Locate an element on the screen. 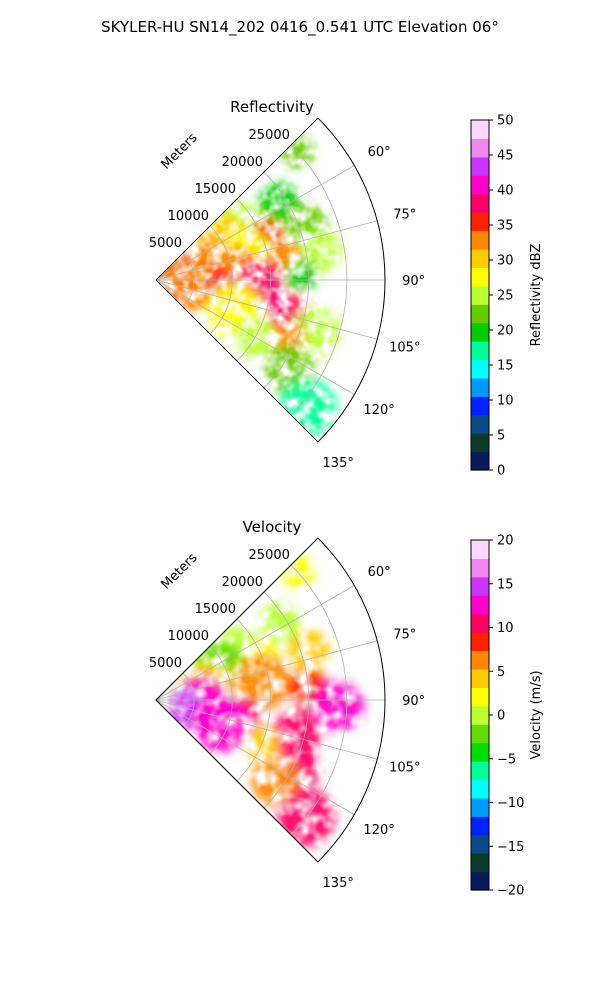  colorbar-tick-label: −15 is located at coordinates (510, 847).